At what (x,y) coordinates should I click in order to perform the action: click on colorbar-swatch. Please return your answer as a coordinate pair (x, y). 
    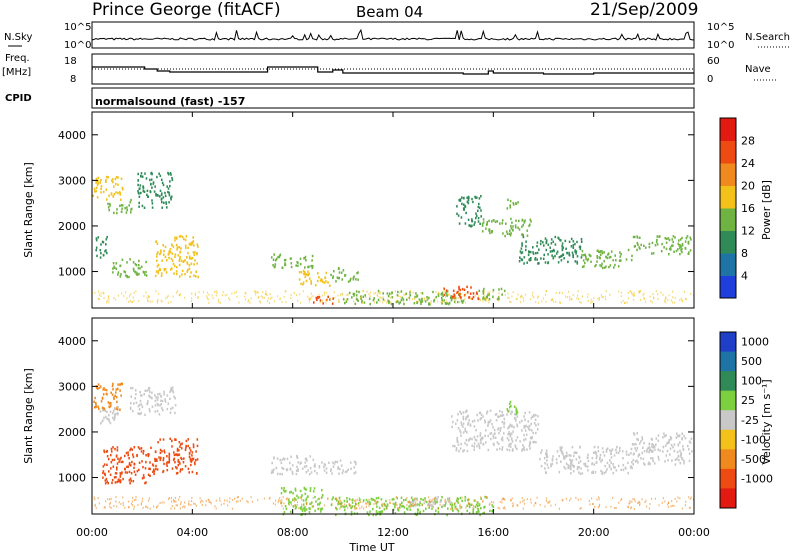
    Looking at the image, I should click on (728, 174).